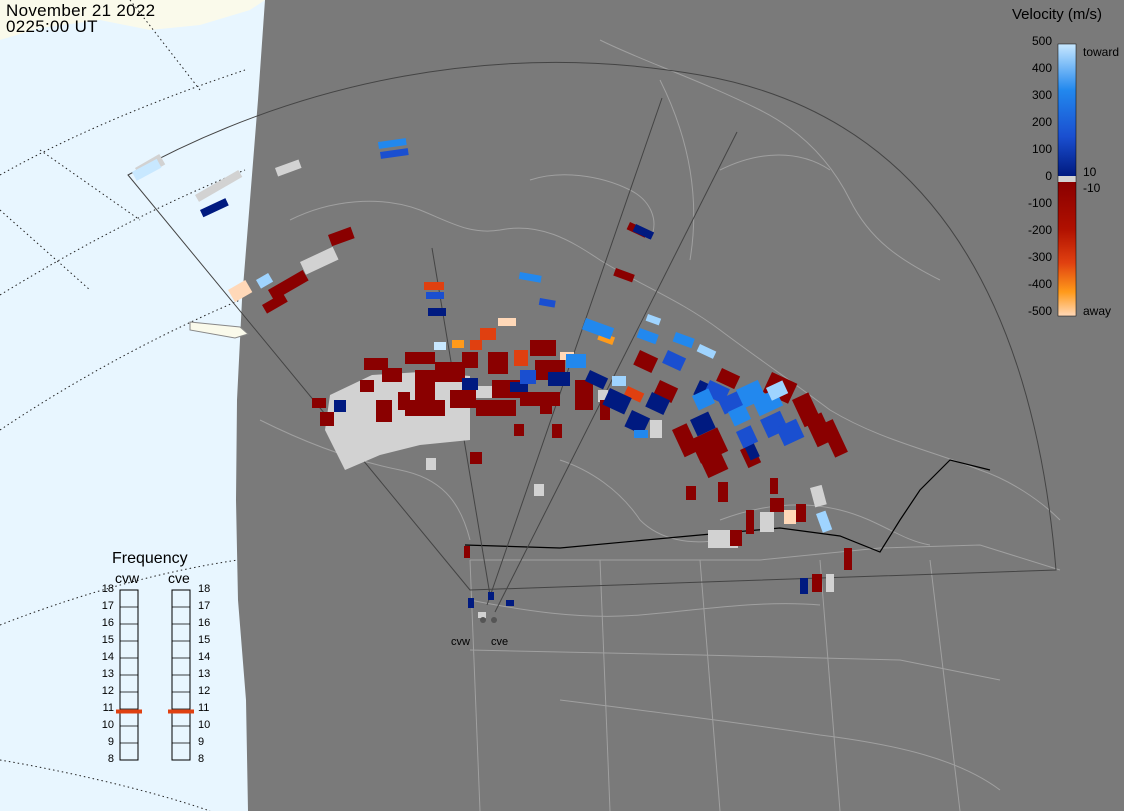 Image resolution: width=1124 pixels, height=811 pixels. What do you see at coordinates (204, 691) in the screenshot?
I see `frequency-tick-right: 12` at bounding box center [204, 691].